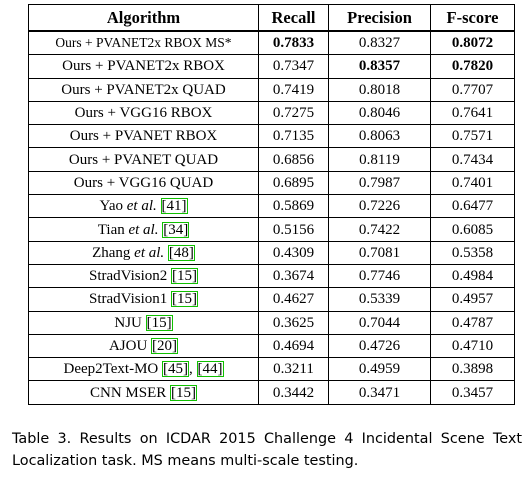 The width and height of the screenshot is (531, 485). What do you see at coordinates (293, 89) in the screenshot?
I see `recall-cell: 0.7419` at bounding box center [293, 89].